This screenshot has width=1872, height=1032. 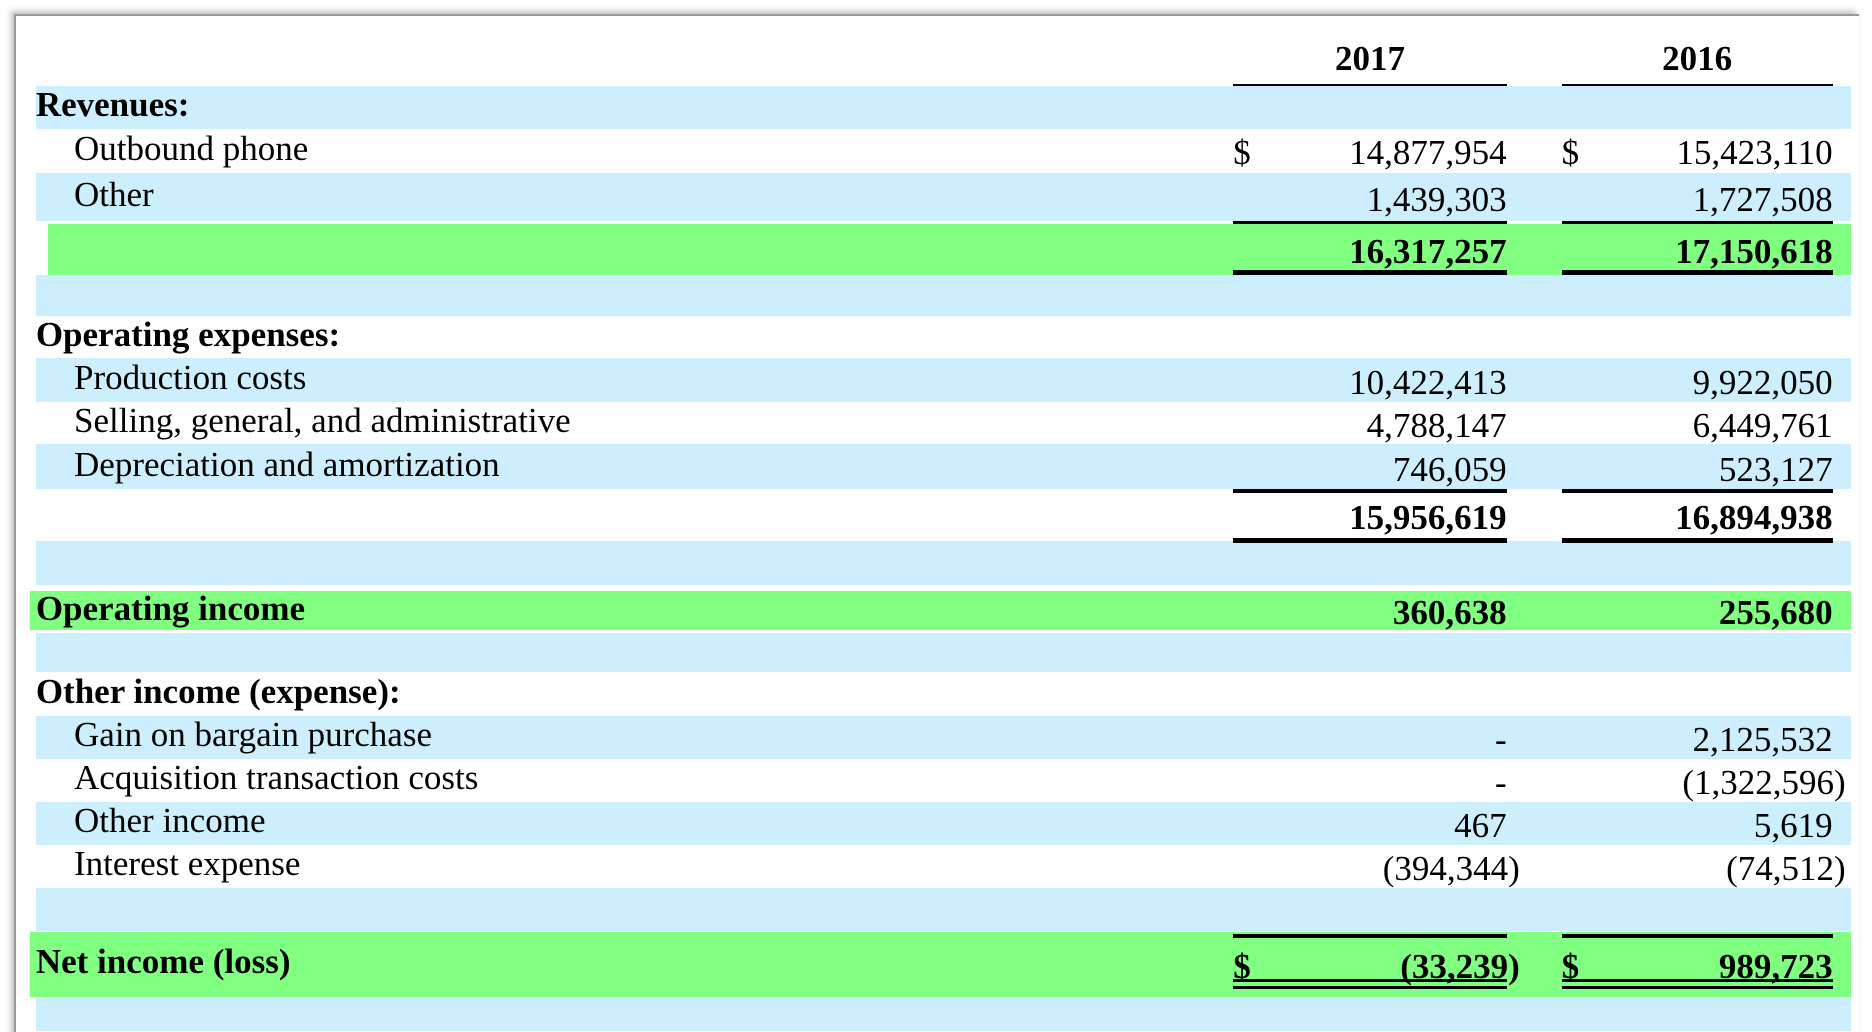 I want to click on amount-cell: 746,059, so click(x=1370, y=469).